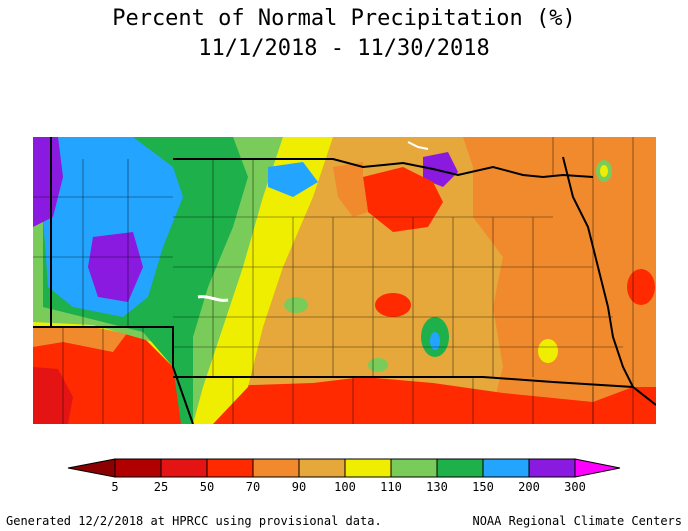 This screenshot has width=688, height=531. What do you see at coordinates (575, 487) in the screenshot?
I see `legend-label-10: 300` at bounding box center [575, 487].